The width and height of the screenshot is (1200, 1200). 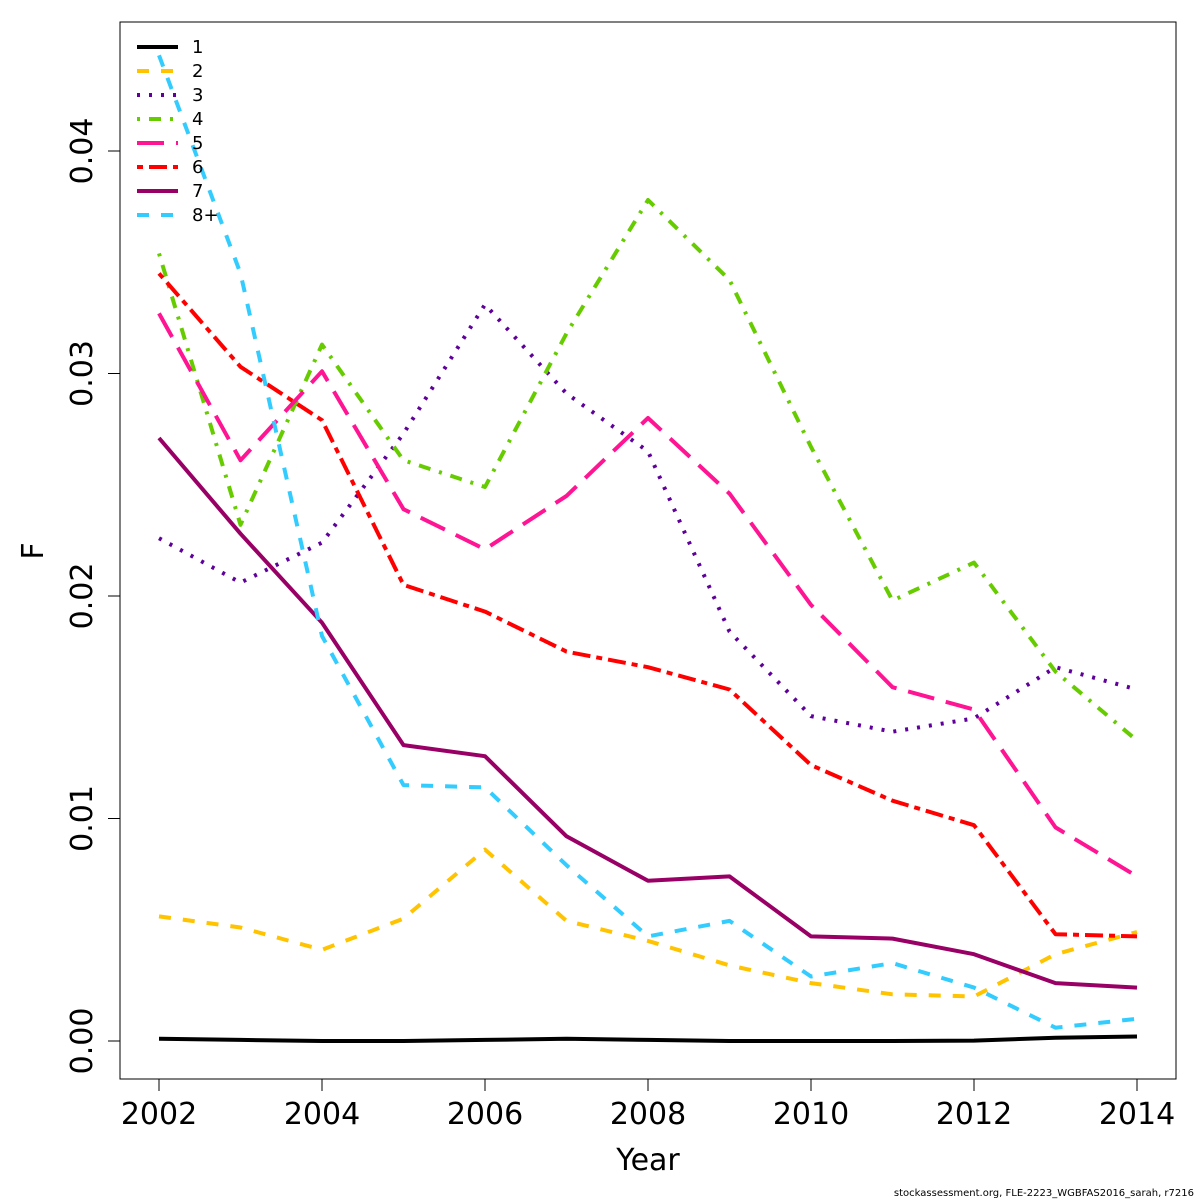 I want to click on x-axis: 2002 2004 2006 2008 2010 2012 2014, so click(x=648, y=1105).